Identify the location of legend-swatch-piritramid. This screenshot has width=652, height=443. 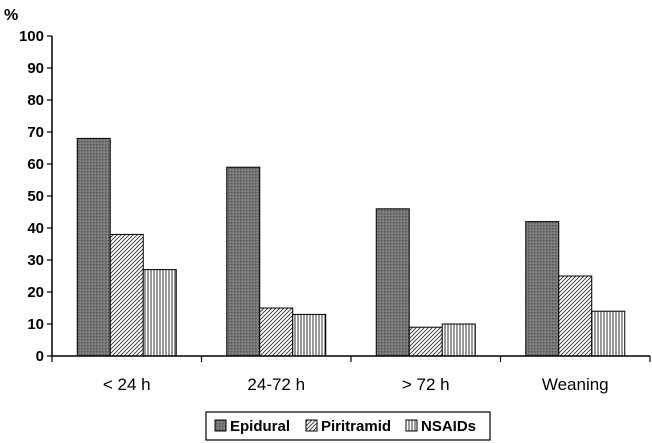
(311, 425).